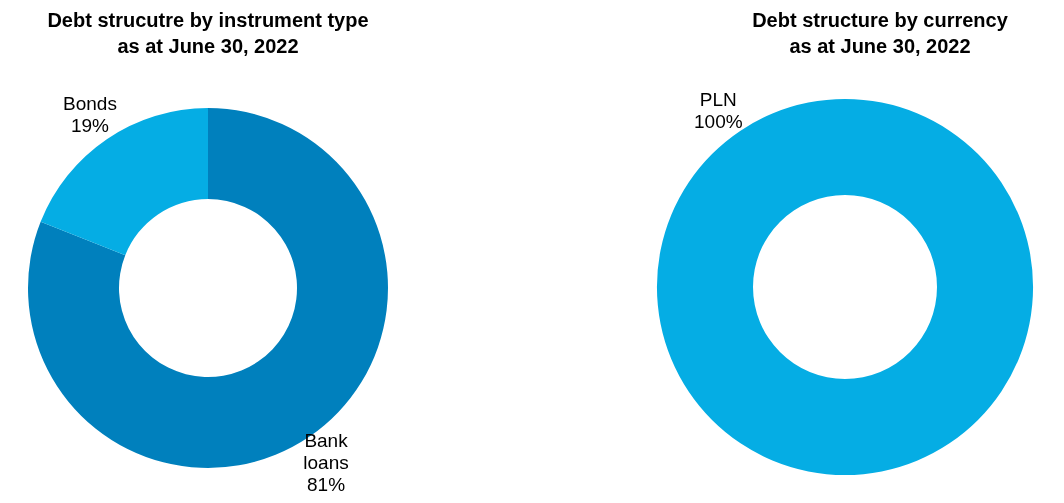  What do you see at coordinates (90, 126) in the screenshot?
I see `data-label: 19%` at bounding box center [90, 126].